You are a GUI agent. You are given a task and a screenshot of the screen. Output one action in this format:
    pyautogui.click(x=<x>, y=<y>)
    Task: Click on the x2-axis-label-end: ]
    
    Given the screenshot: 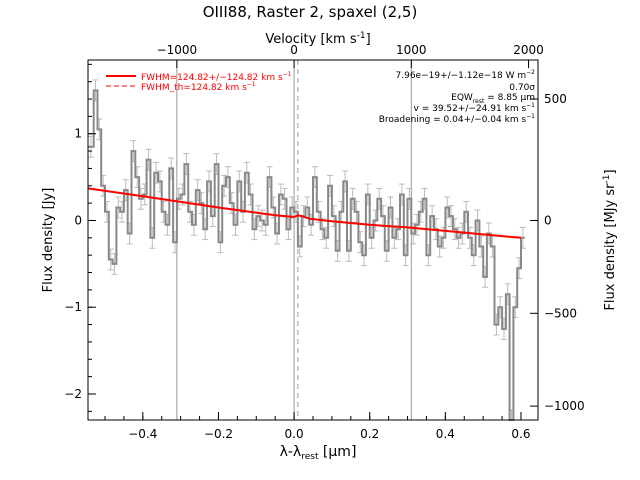 What is the action you would take?
    pyautogui.click(x=368, y=39)
    